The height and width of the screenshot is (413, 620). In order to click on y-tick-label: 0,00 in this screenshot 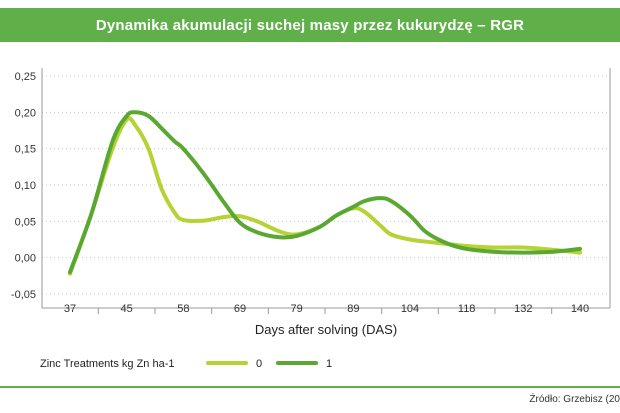, I will do `click(25, 259)`.